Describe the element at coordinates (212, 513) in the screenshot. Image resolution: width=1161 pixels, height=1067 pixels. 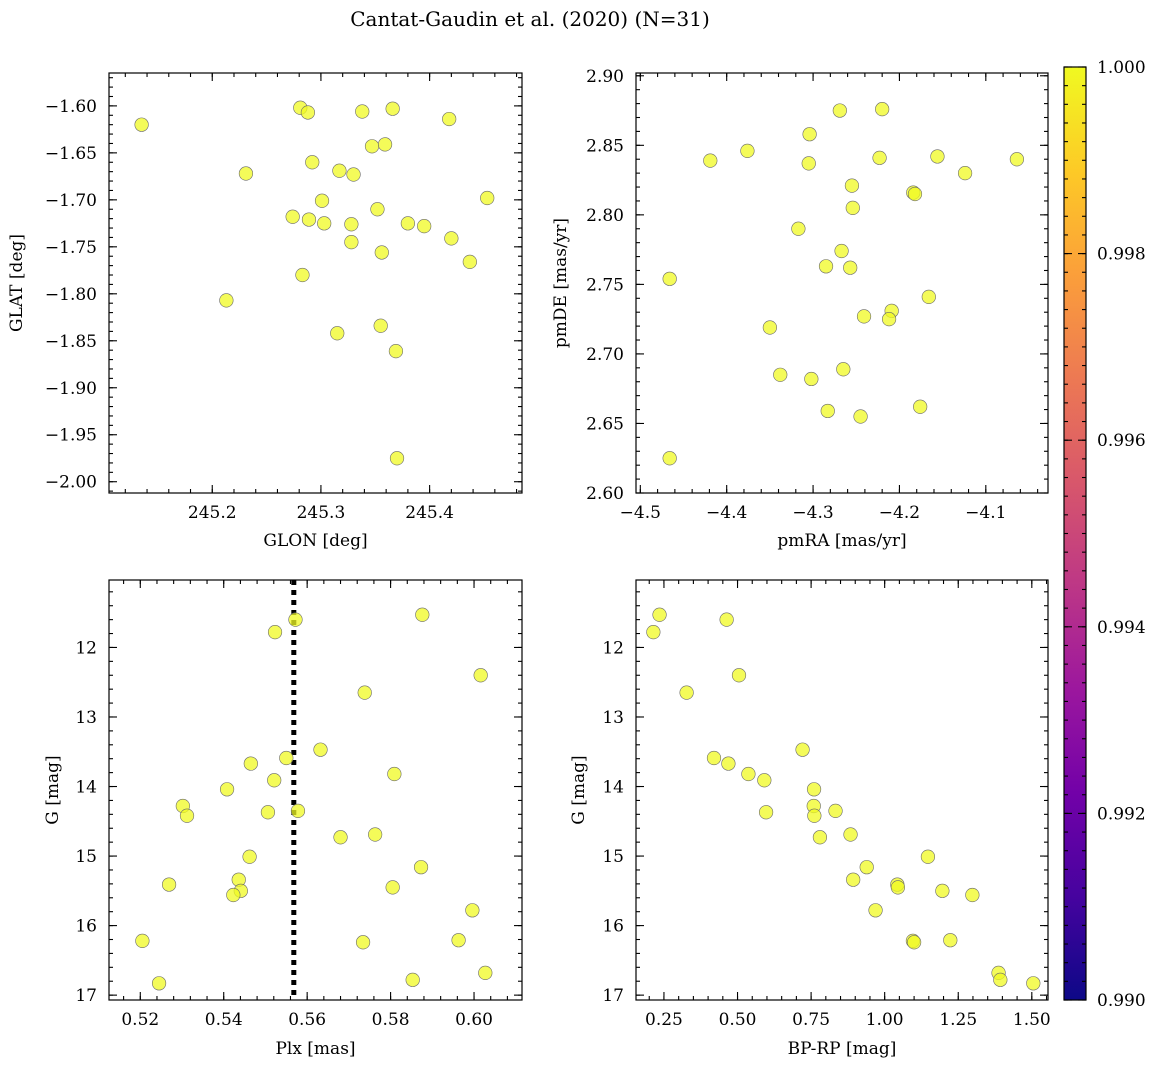
I see `x-tick-label: 245.2` at that location.